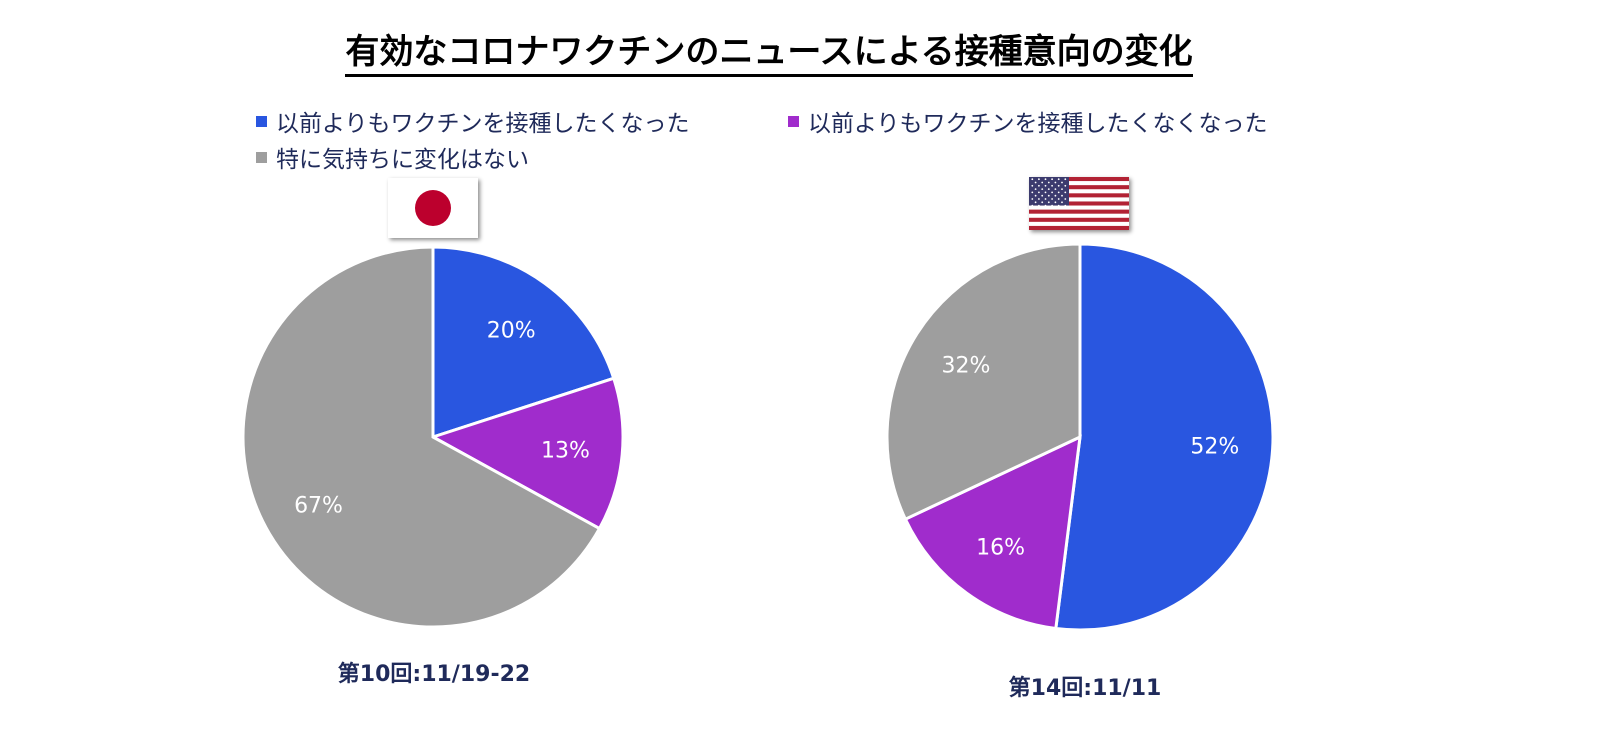  I want to click on usa-flag-svg, so click(1079, 204).